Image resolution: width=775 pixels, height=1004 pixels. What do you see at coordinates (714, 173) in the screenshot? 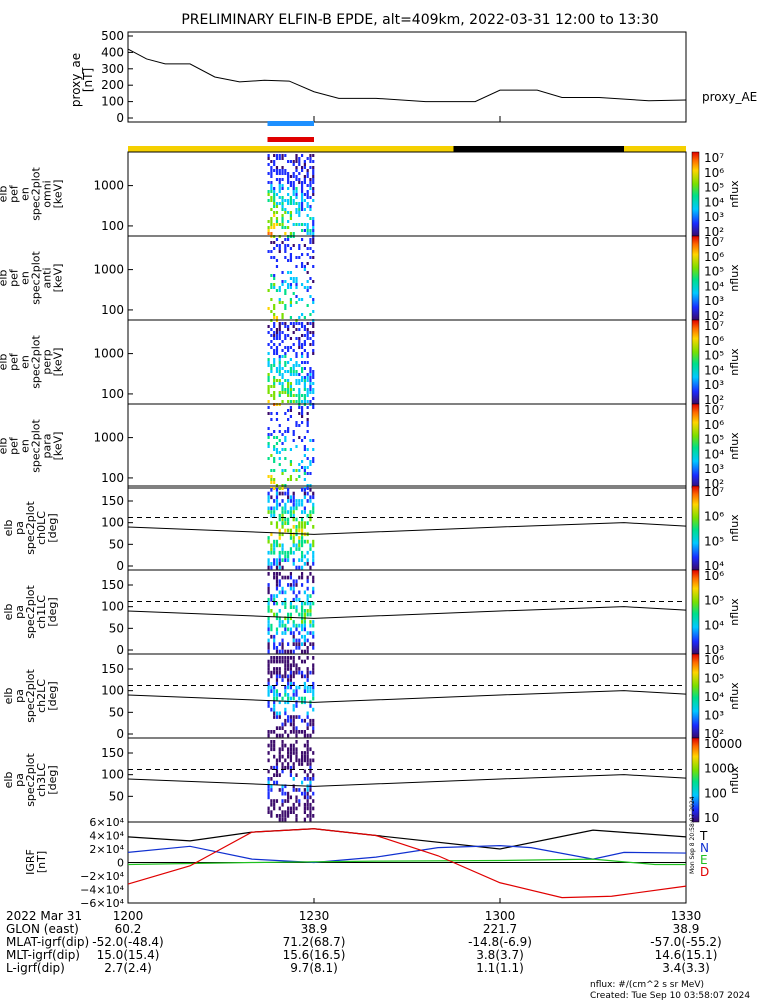
I see `spectrogram-colorbar-tick: 10⁶` at bounding box center [714, 173].